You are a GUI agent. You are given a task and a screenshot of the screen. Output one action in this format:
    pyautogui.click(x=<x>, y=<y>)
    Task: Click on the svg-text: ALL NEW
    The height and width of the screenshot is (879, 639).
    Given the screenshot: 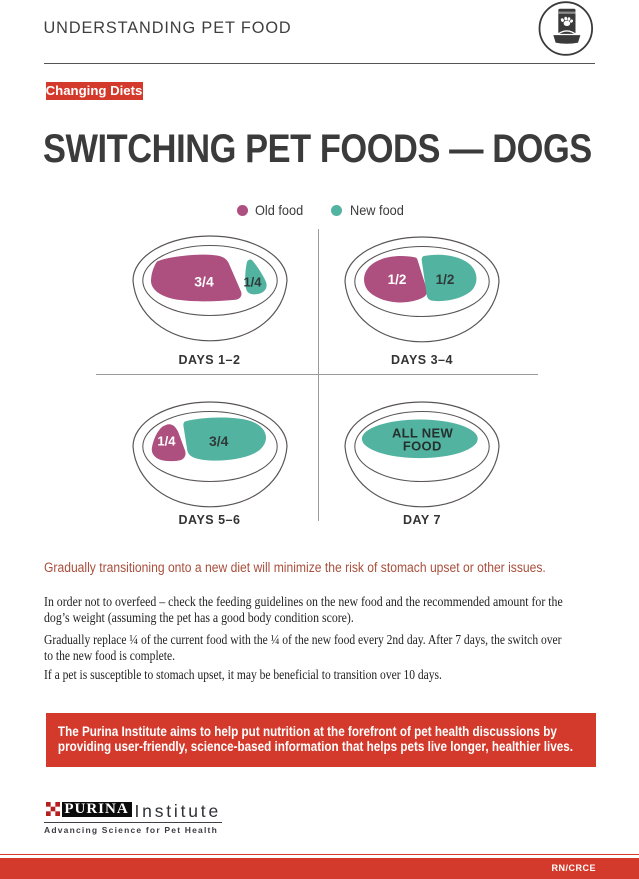 What is the action you would take?
    pyautogui.click(x=423, y=432)
    